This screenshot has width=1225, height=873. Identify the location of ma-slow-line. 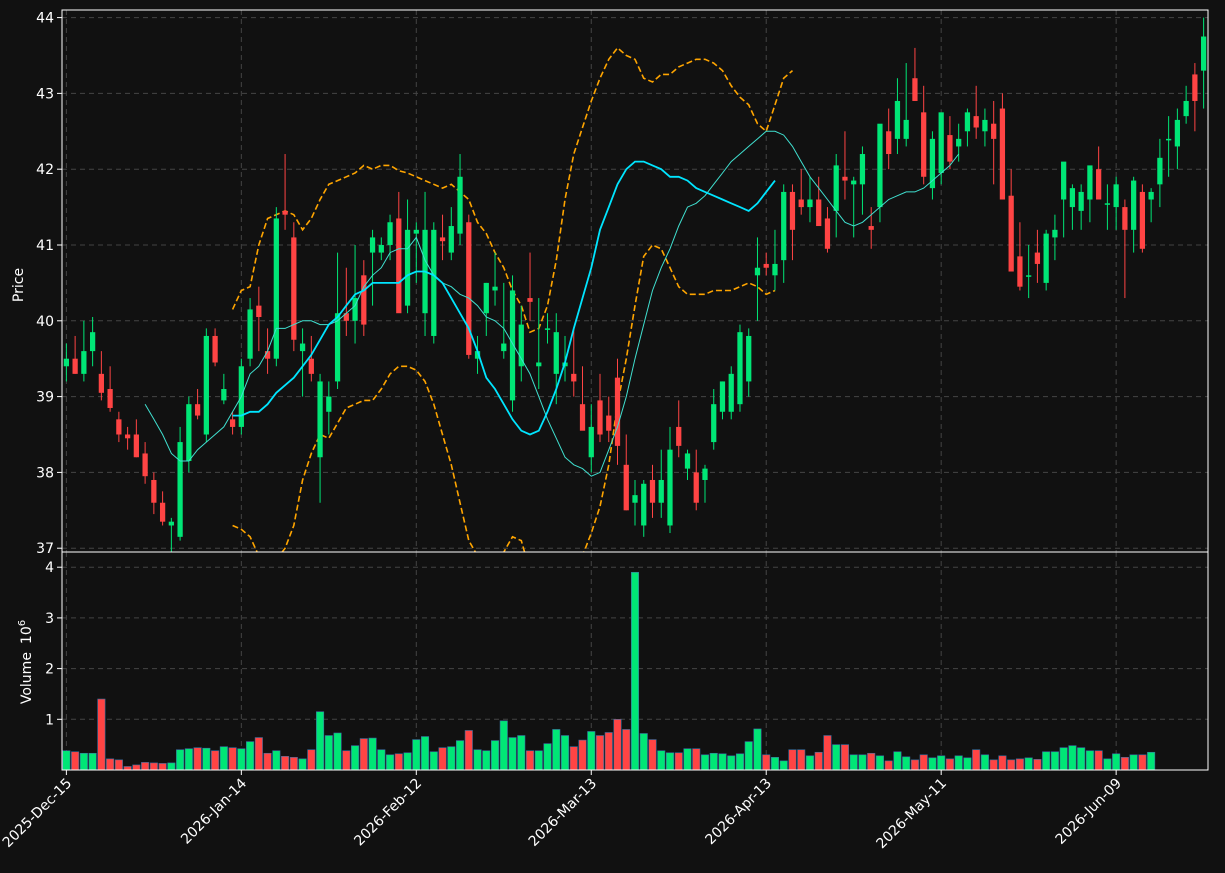
(504, 298).